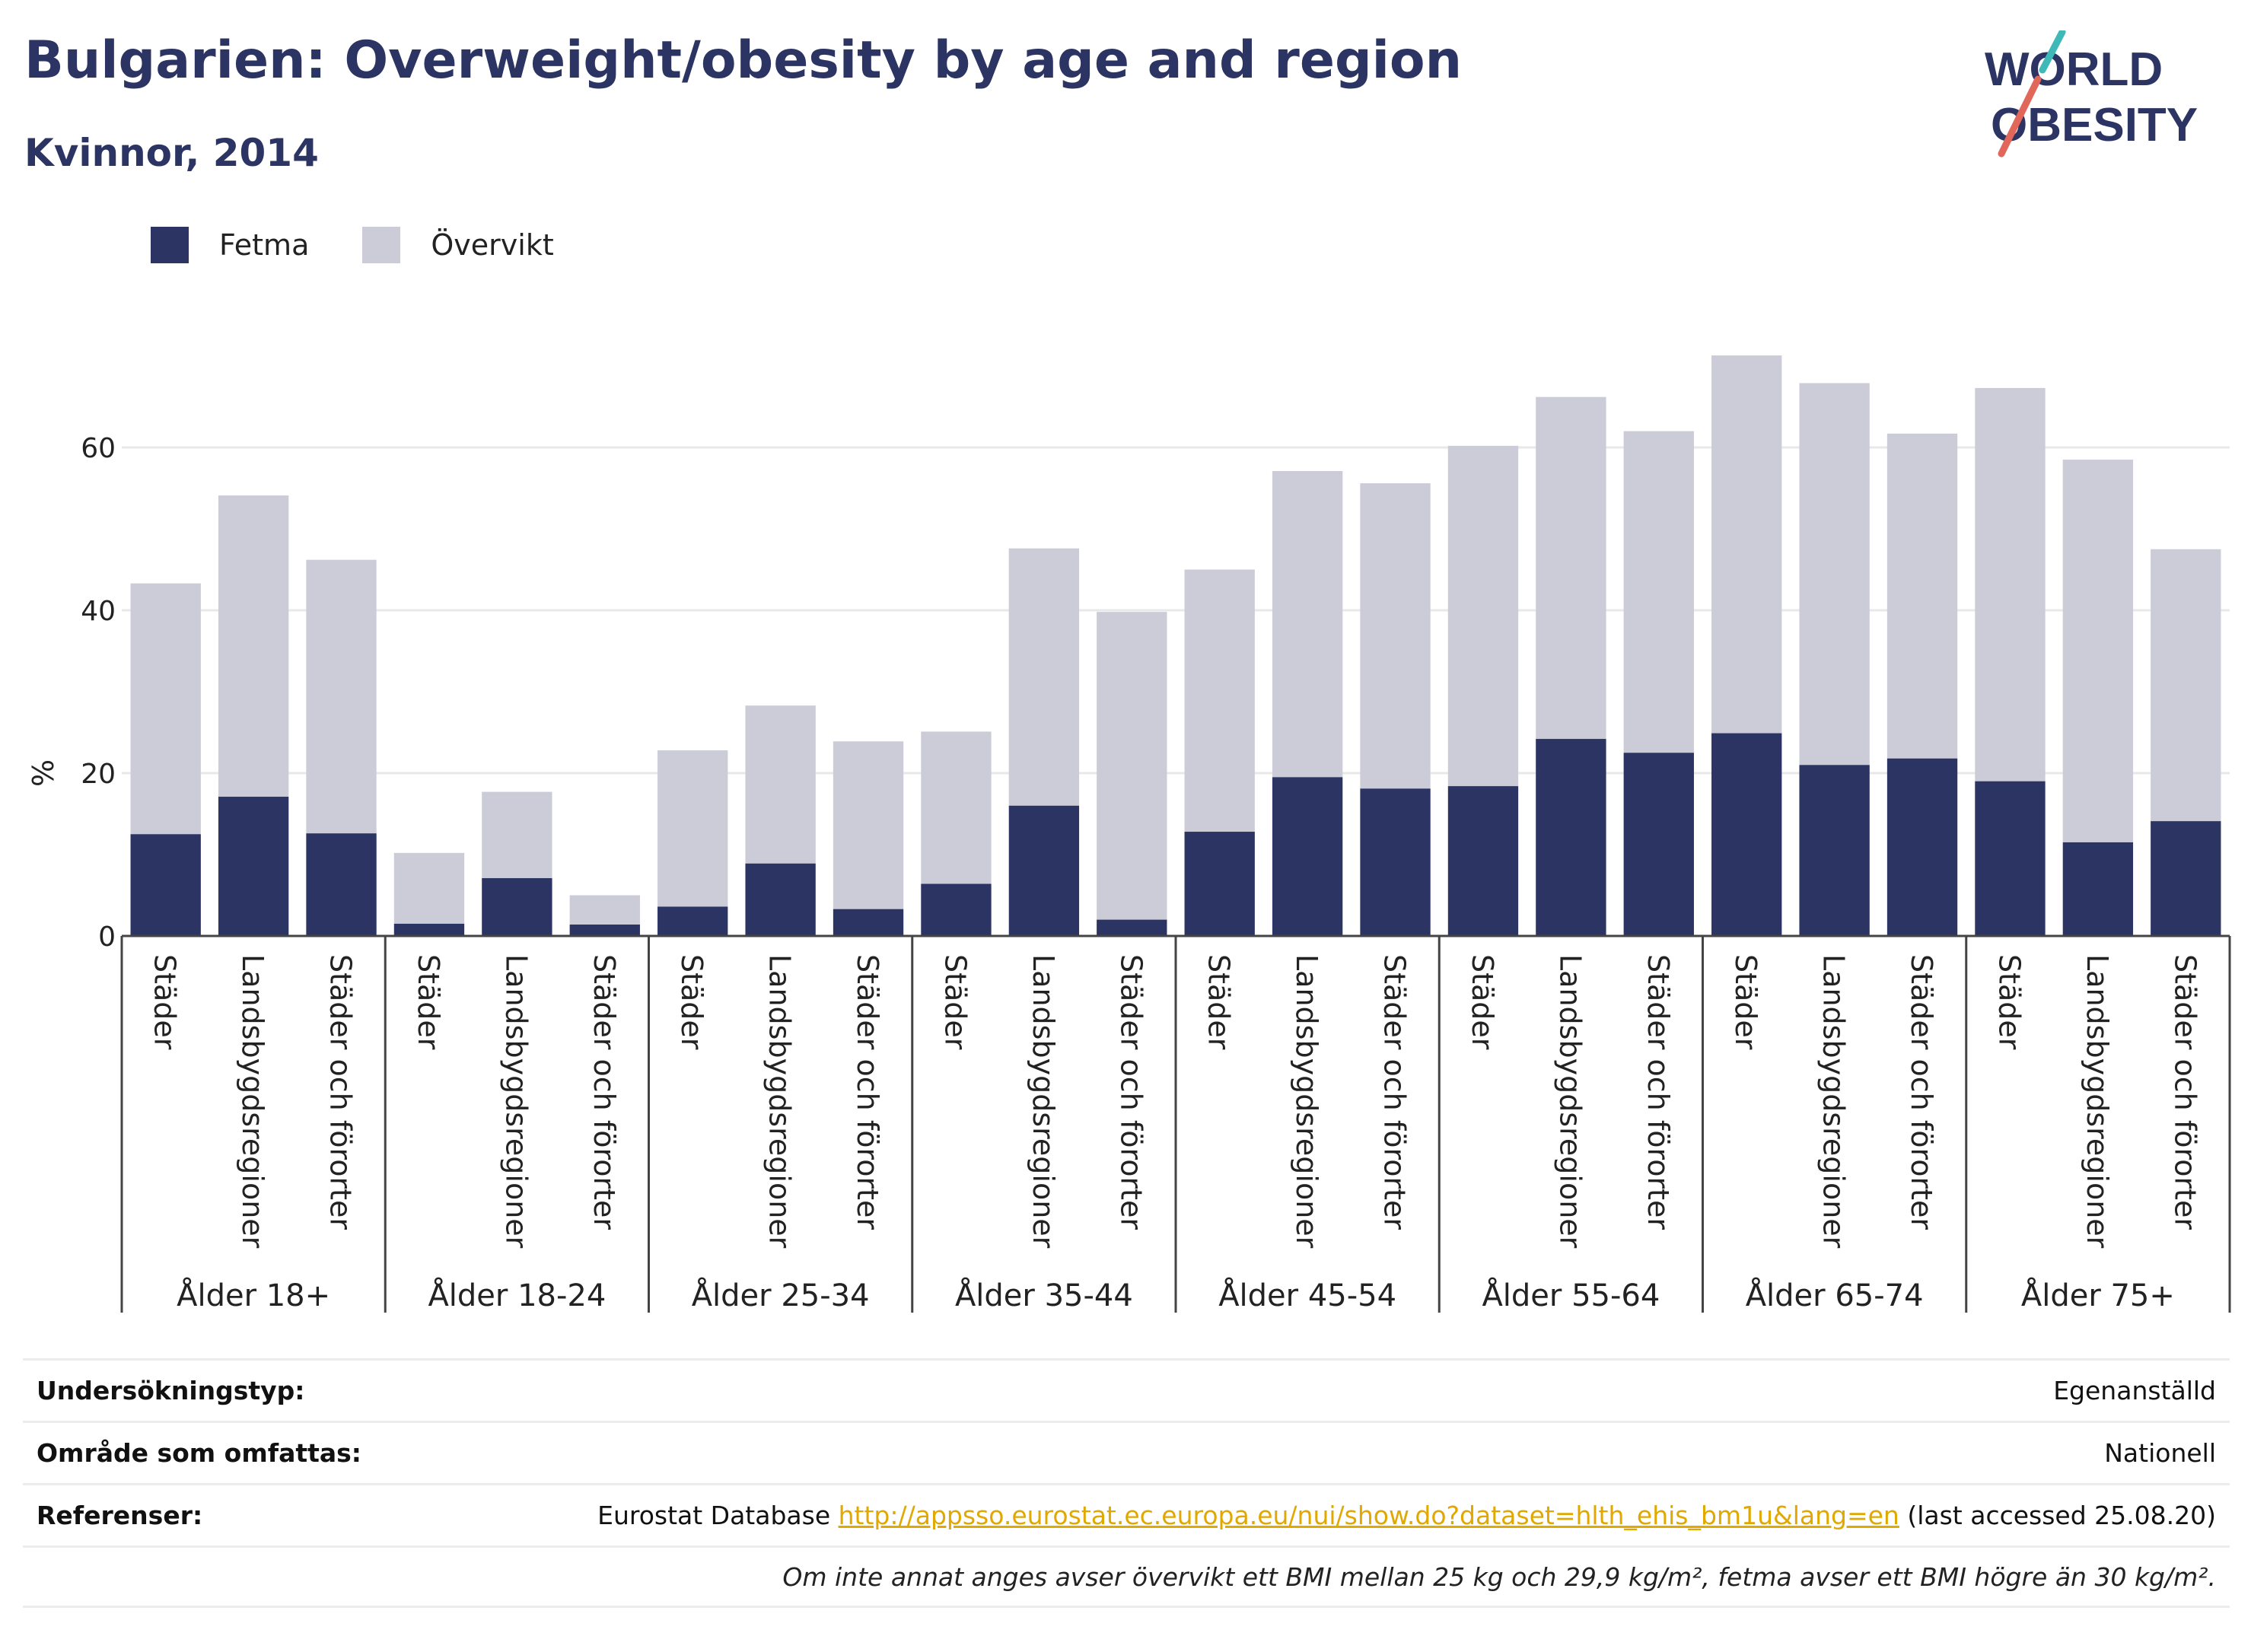 This screenshot has height=1652, width=2251. What do you see at coordinates (2052, 52) in the screenshot?
I see `logo-teal-stroke` at bounding box center [2052, 52].